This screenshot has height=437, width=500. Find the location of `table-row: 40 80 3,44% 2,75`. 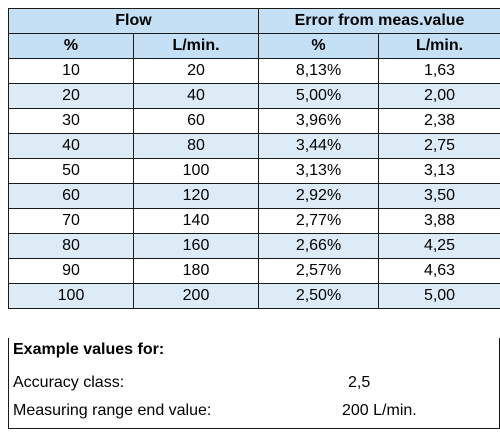

table-row: 40 80 3,44% 2,75 is located at coordinates (254, 146).